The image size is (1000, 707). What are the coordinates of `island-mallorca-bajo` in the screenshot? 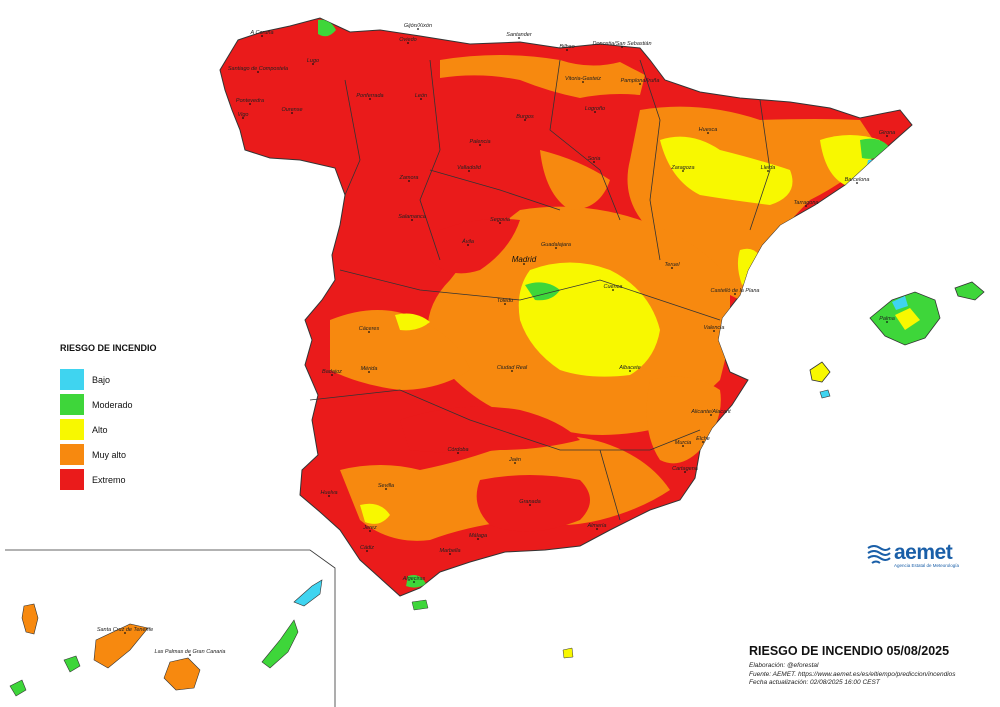 It's located at (900, 303).